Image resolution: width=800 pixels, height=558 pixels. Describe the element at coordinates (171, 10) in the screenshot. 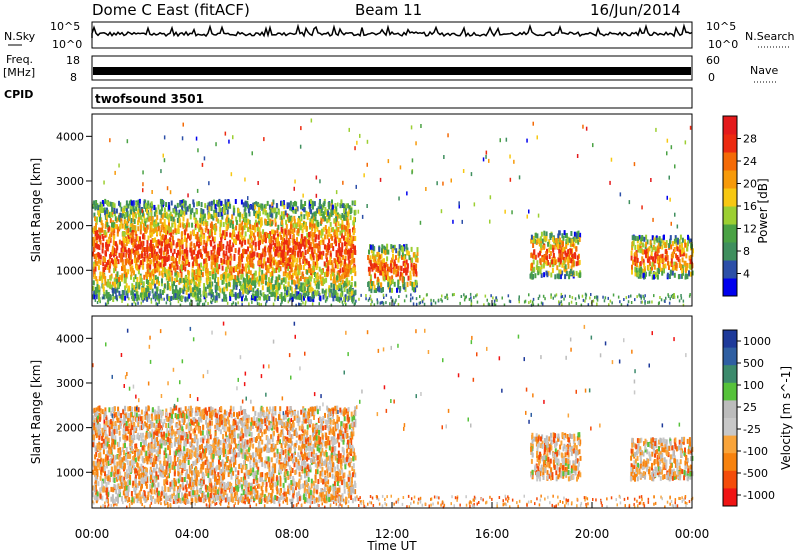

I see `station-title: Dome C East (fitACF)` at that location.